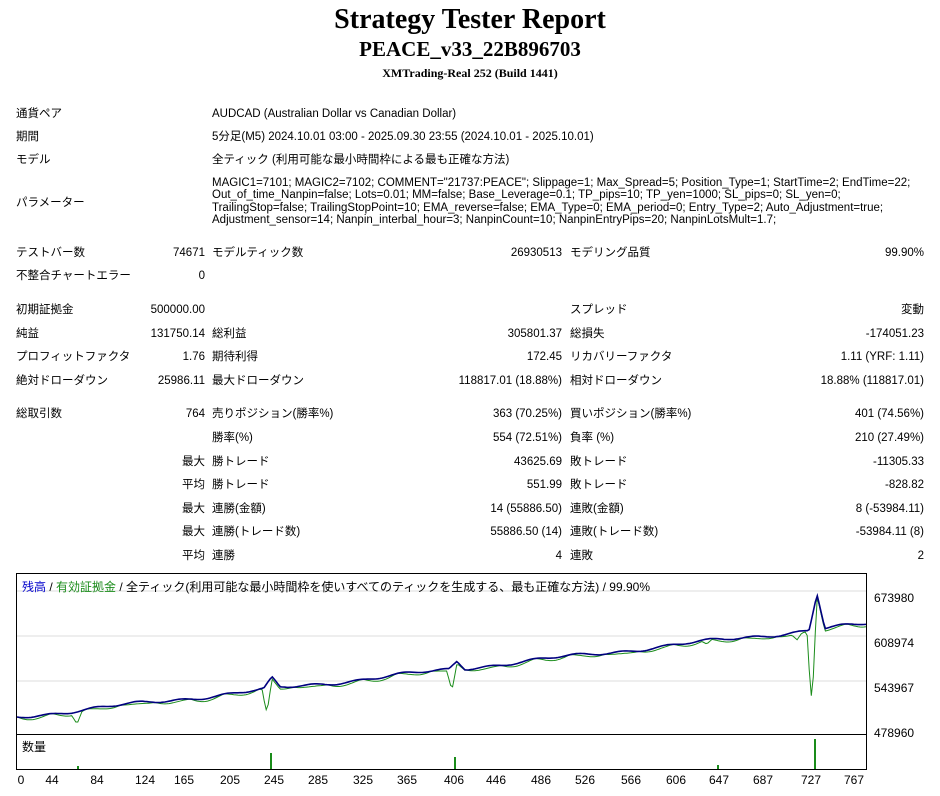  I want to click on gross-loss-value: -174051.23, so click(894, 334).